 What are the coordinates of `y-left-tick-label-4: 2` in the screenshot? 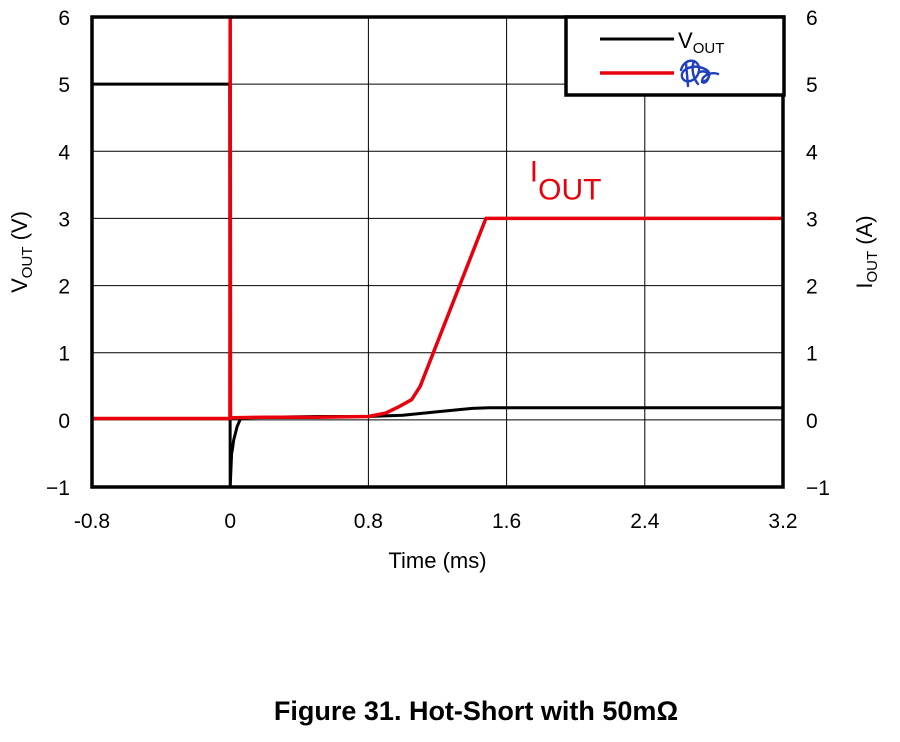 It's located at (64, 287).